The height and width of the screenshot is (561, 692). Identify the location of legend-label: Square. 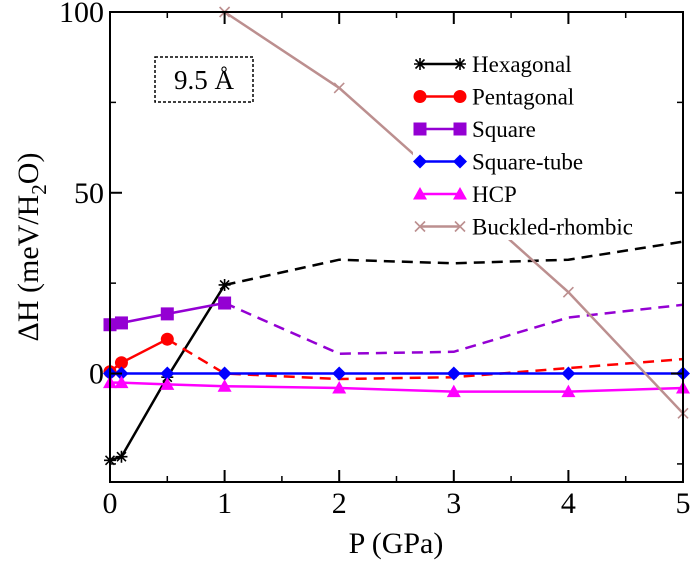
(504, 129).